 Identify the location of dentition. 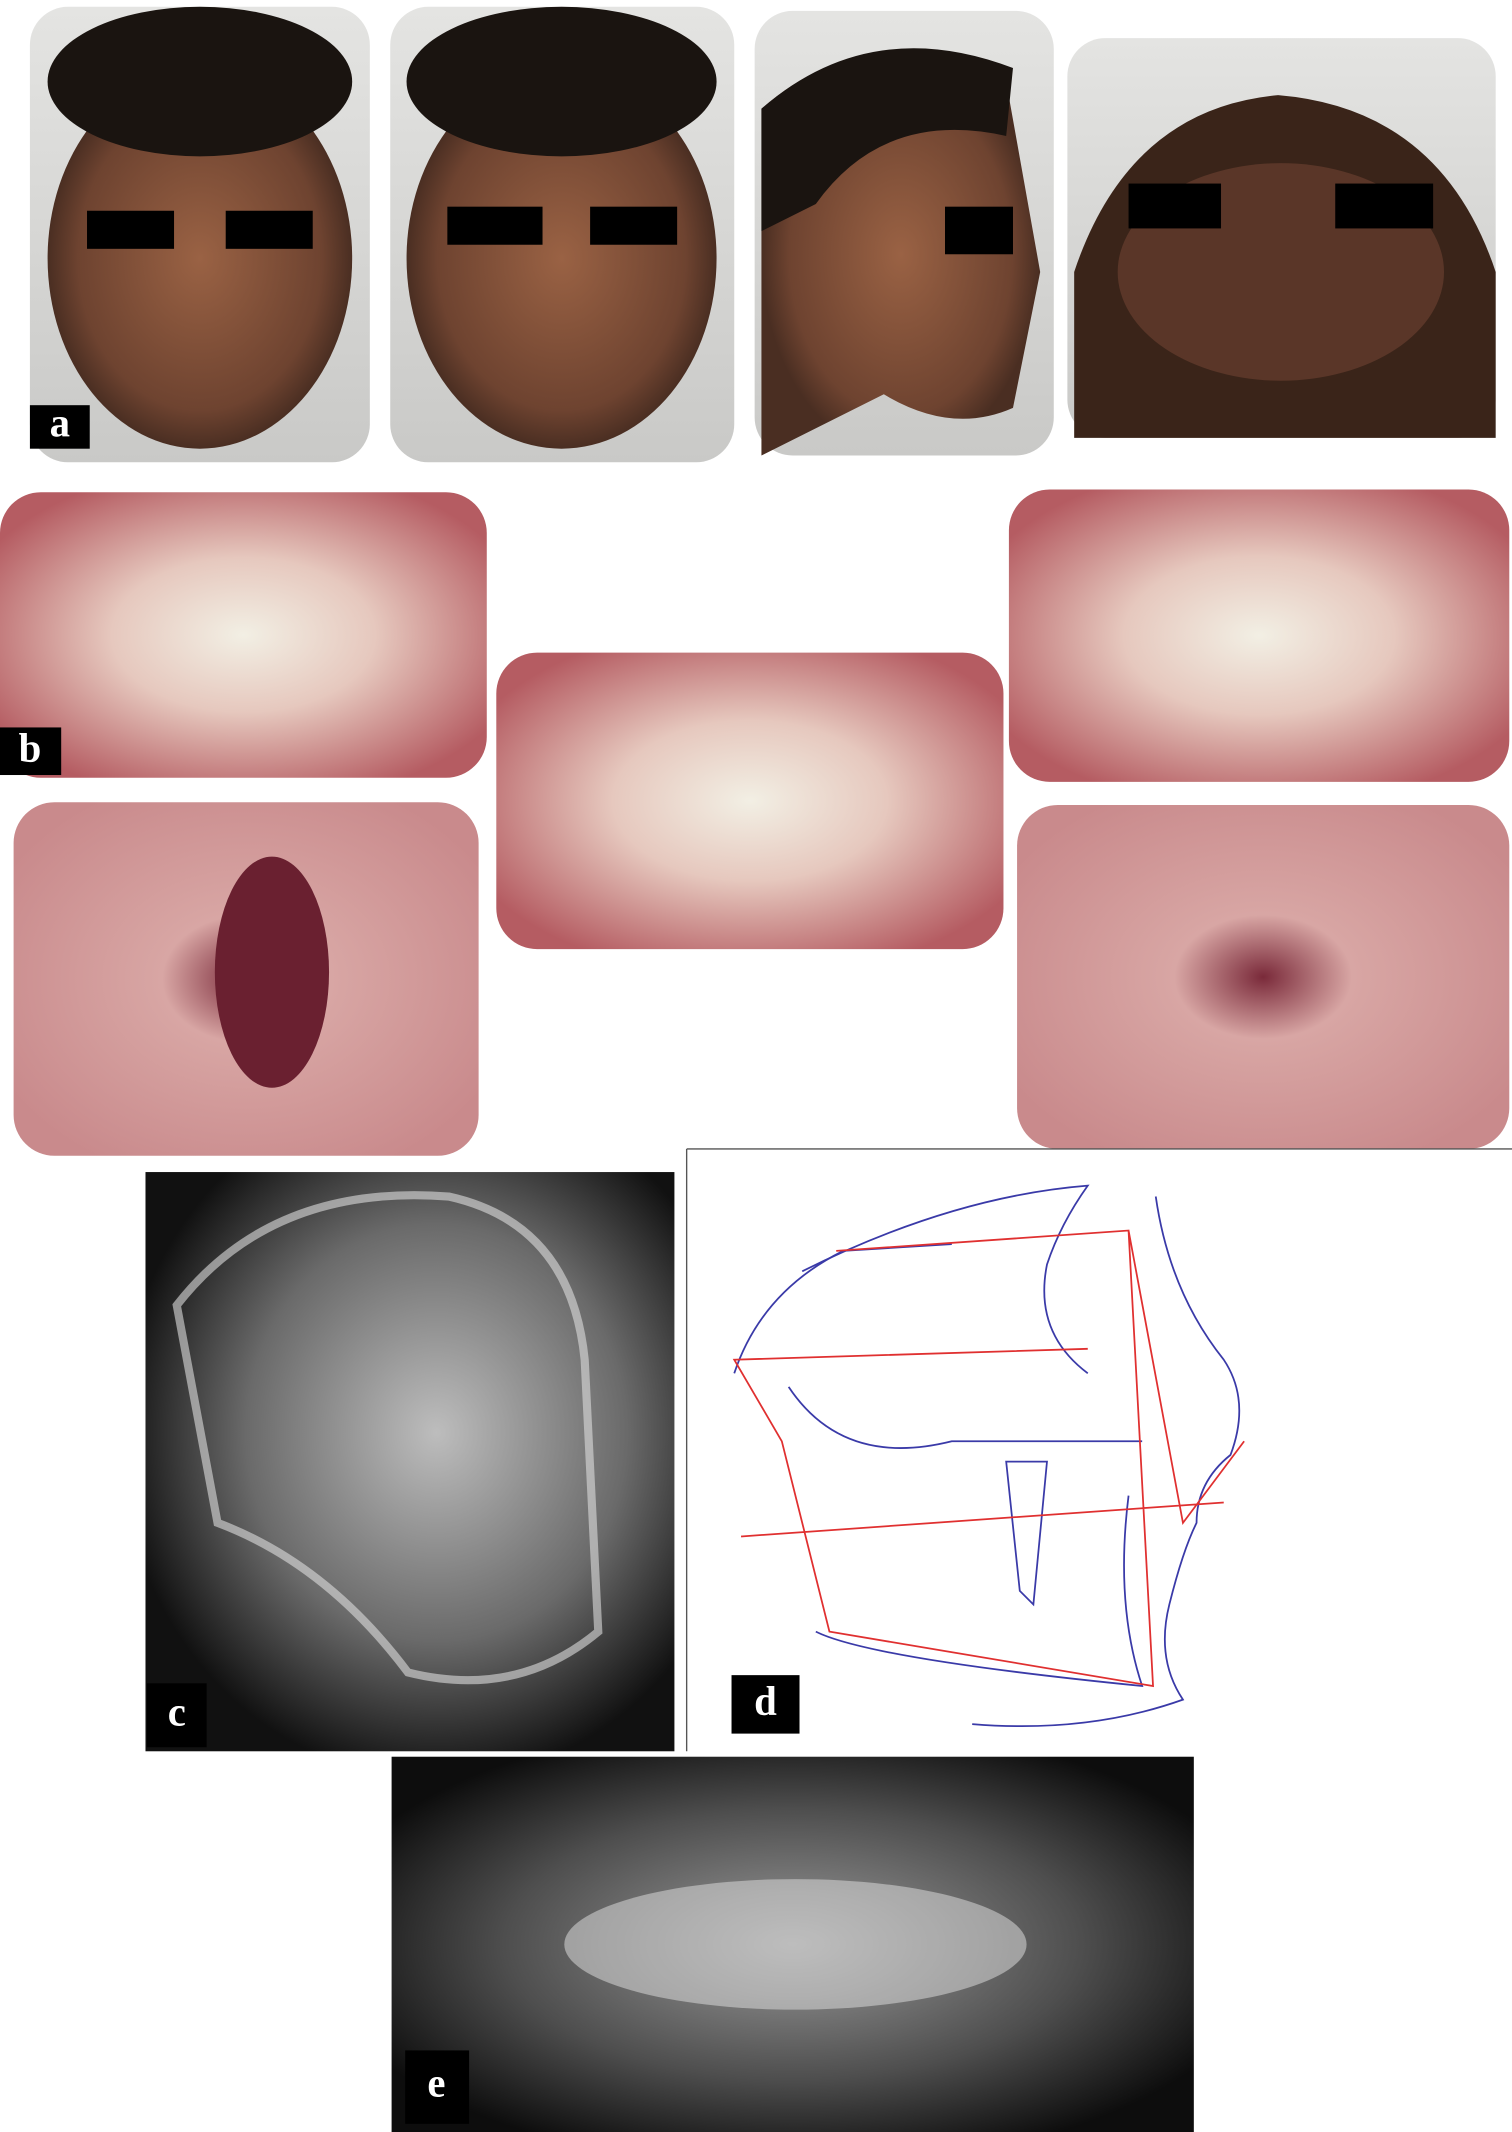
(795, 1944).